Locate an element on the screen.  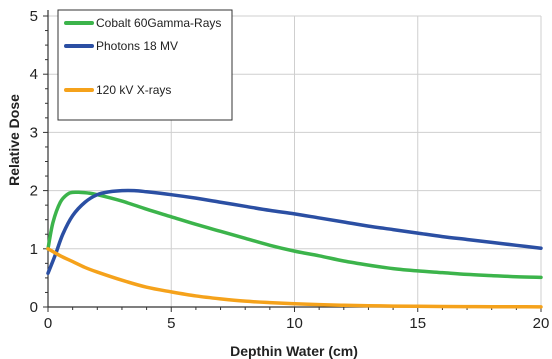
y-tick-label: 1 is located at coordinates (34, 249).